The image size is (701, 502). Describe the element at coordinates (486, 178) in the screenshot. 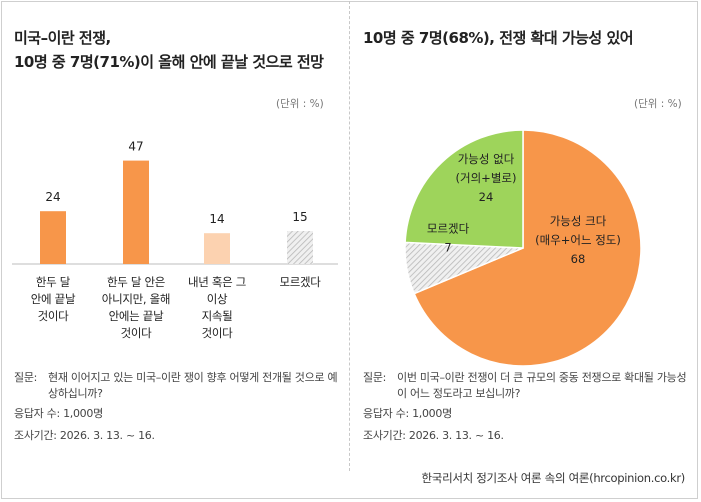

I see `pie-label-3-line-2: (거의+별로)` at that location.